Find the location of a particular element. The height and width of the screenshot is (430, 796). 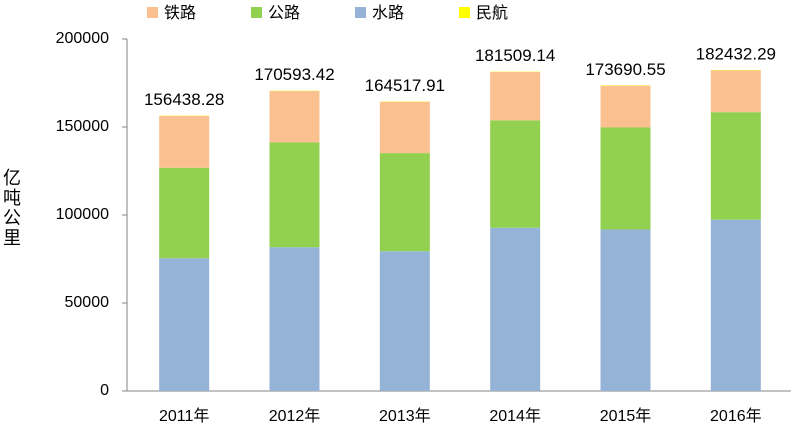

total-label: 164517.91 is located at coordinates (405, 85).